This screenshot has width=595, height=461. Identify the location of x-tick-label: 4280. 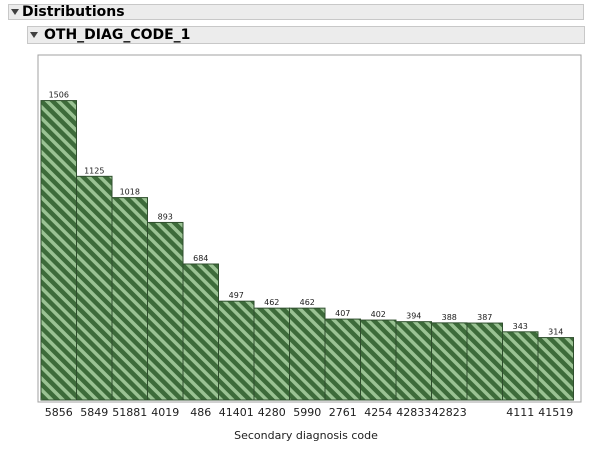
(272, 412).